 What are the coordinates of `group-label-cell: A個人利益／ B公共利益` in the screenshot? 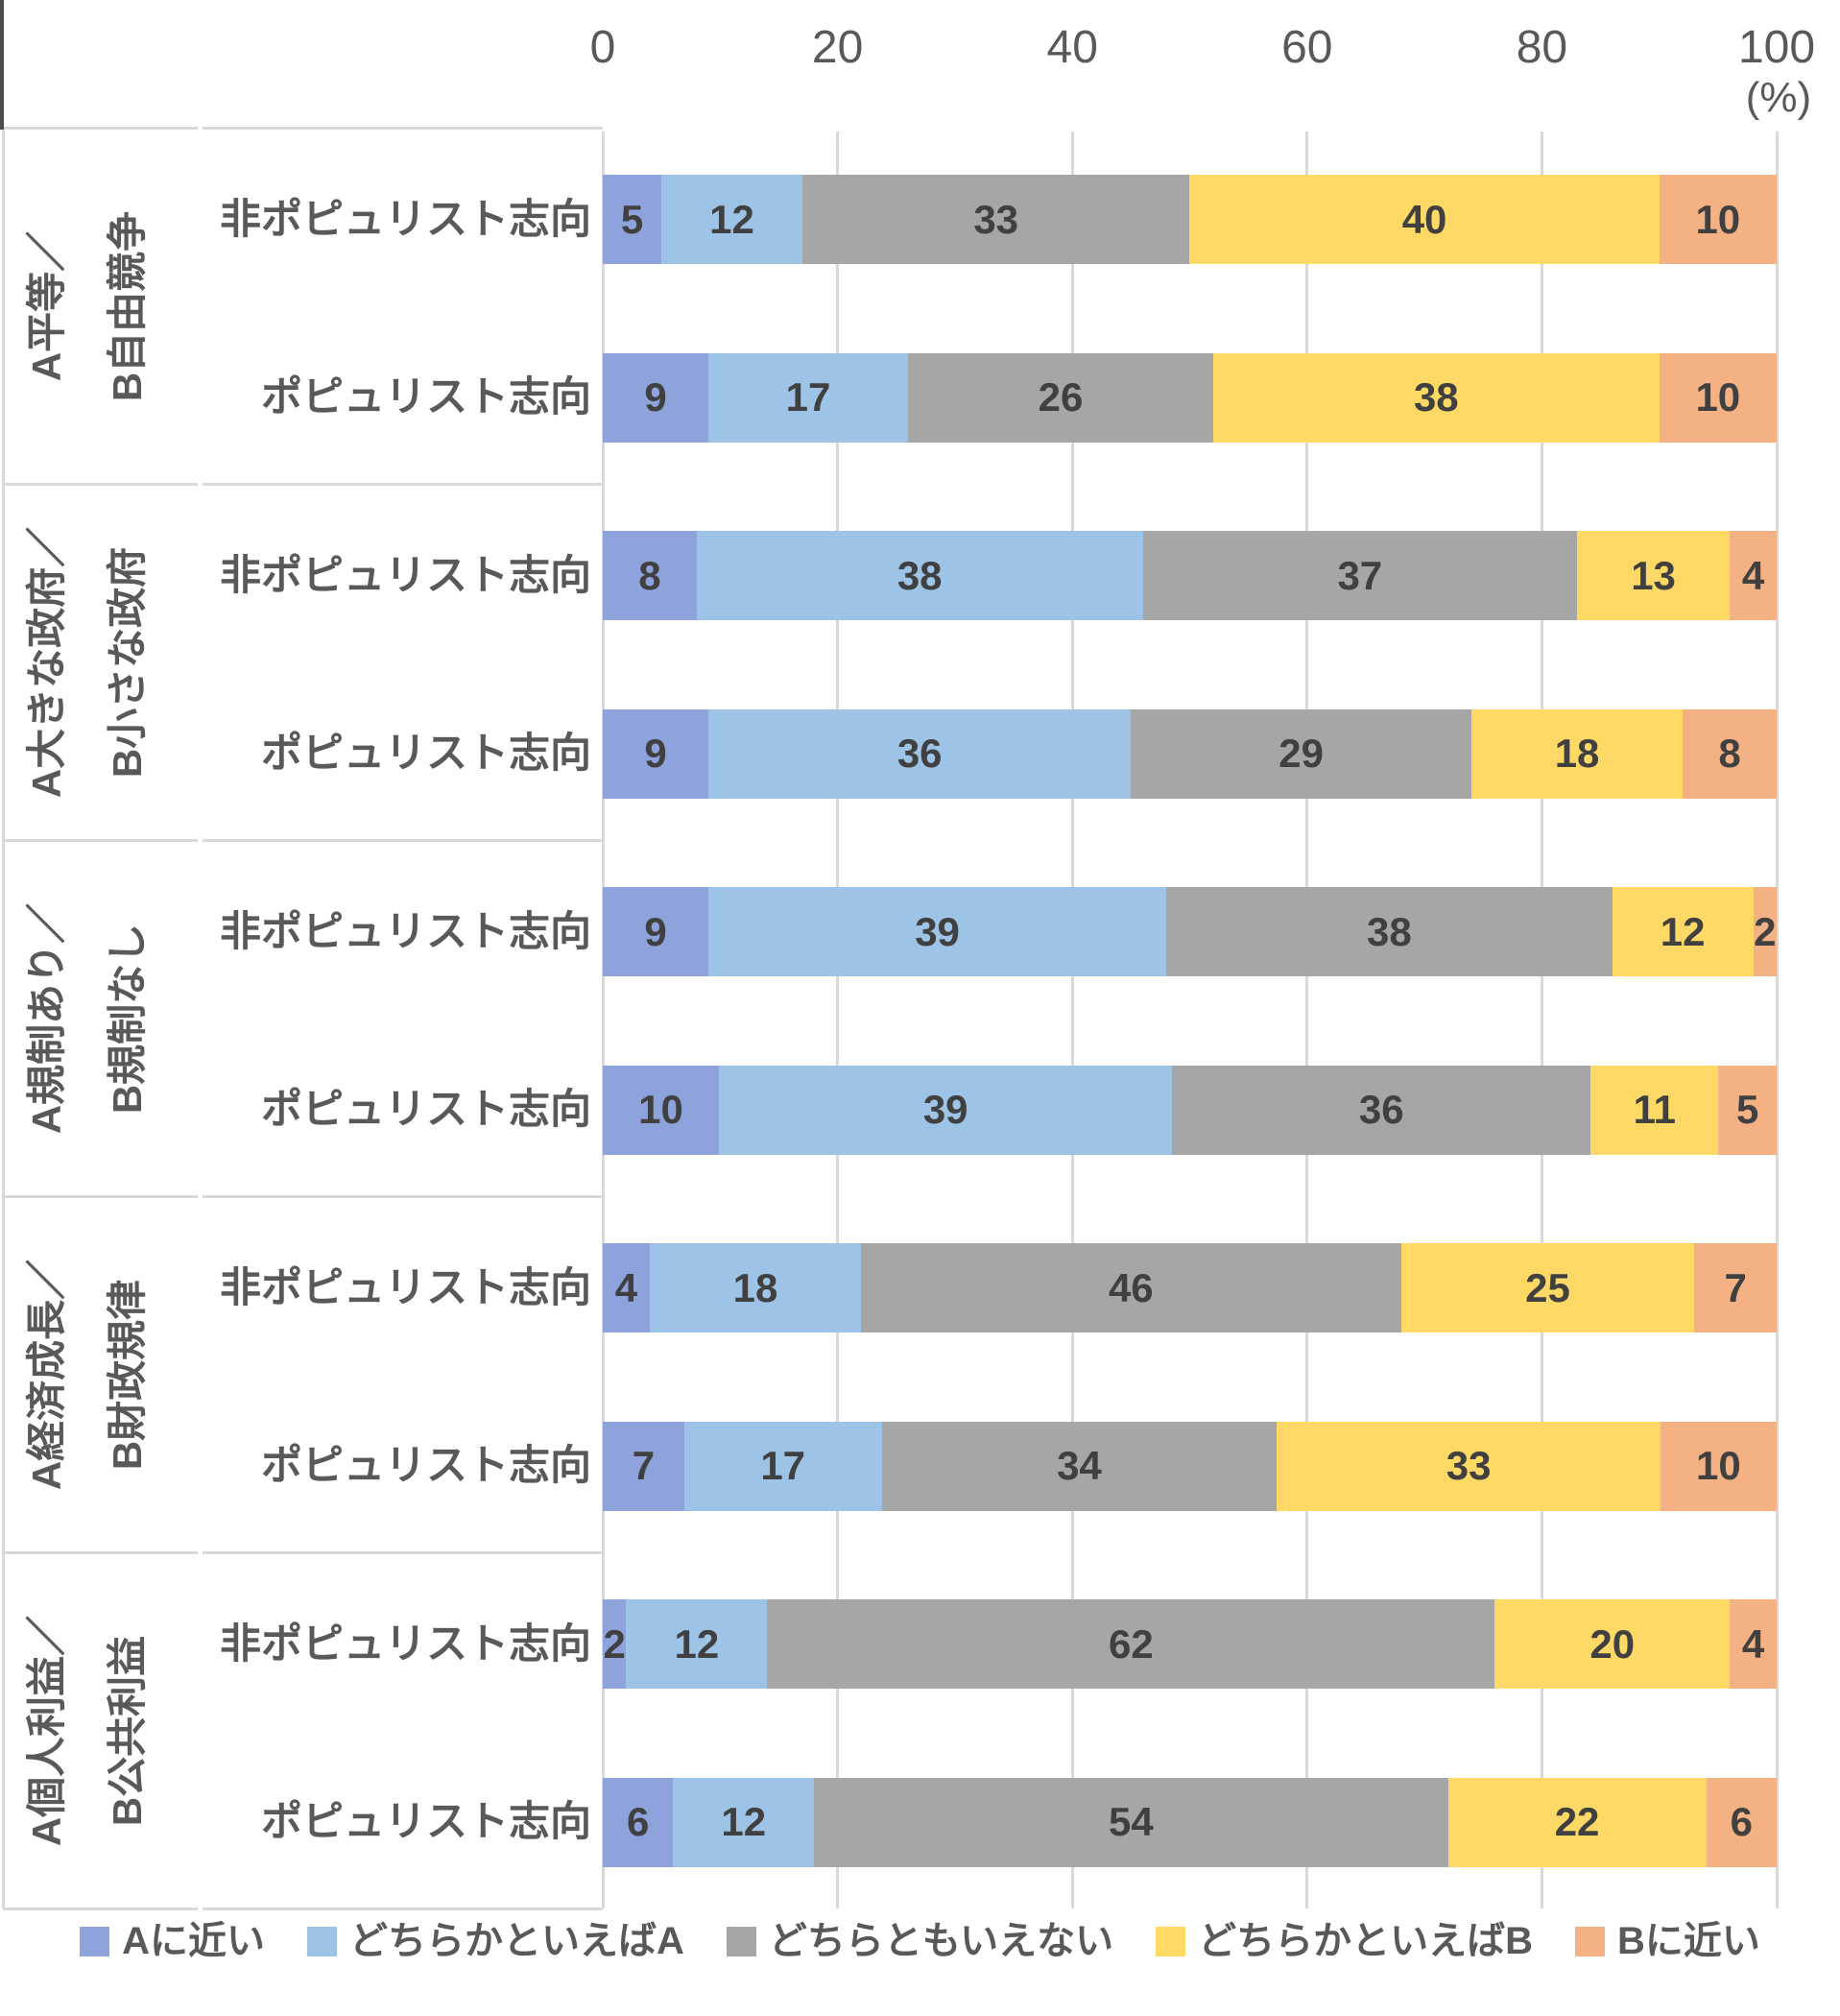 It's located at (102, 1730).